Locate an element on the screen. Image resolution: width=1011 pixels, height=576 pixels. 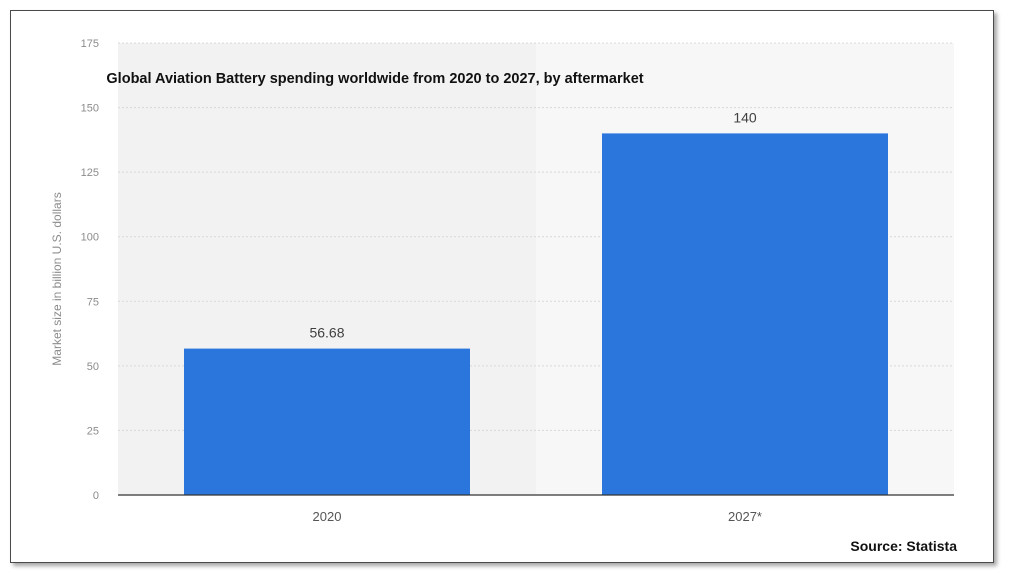
y-tick-label: 175 is located at coordinates (90, 44).